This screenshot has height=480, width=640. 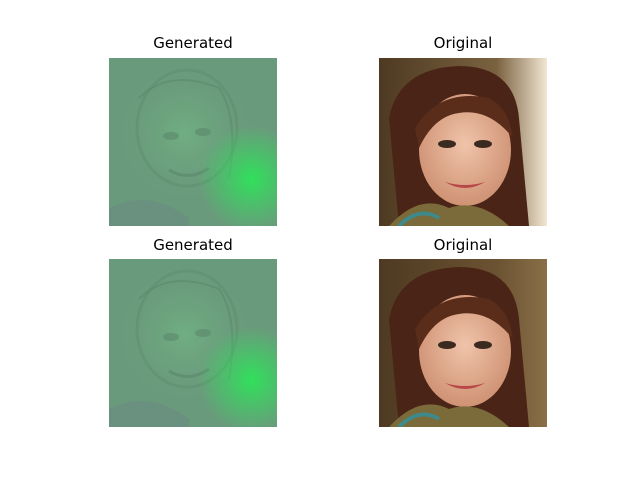 What do you see at coordinates (193, 43) in the screenshot?
I see `panel-title-generated-1: Generated` at bounding box center [193, 43].